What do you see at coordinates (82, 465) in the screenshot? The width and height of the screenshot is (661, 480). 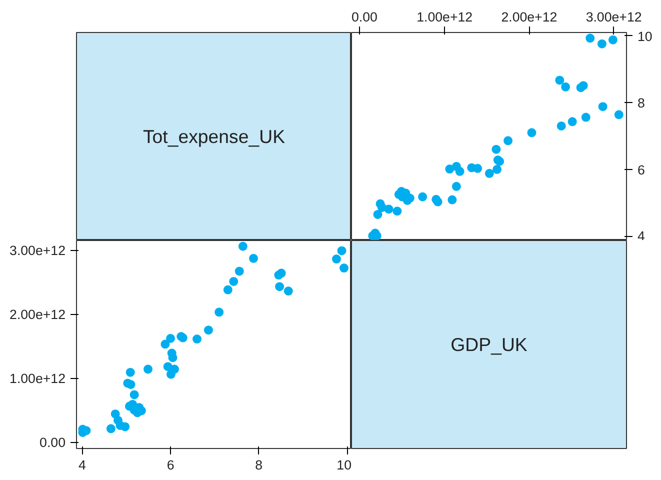 I see `x-tick-label: 4` at bounding box center [82, 465].